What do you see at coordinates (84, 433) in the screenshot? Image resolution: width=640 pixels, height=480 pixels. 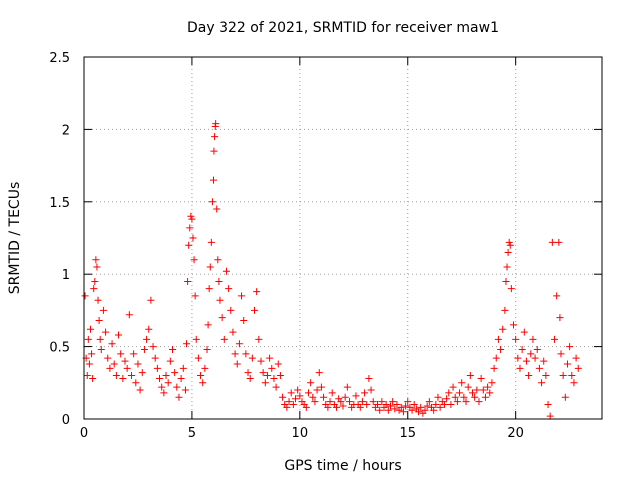 I see `x-tick-label: 0` at bounding box center [84, 433].